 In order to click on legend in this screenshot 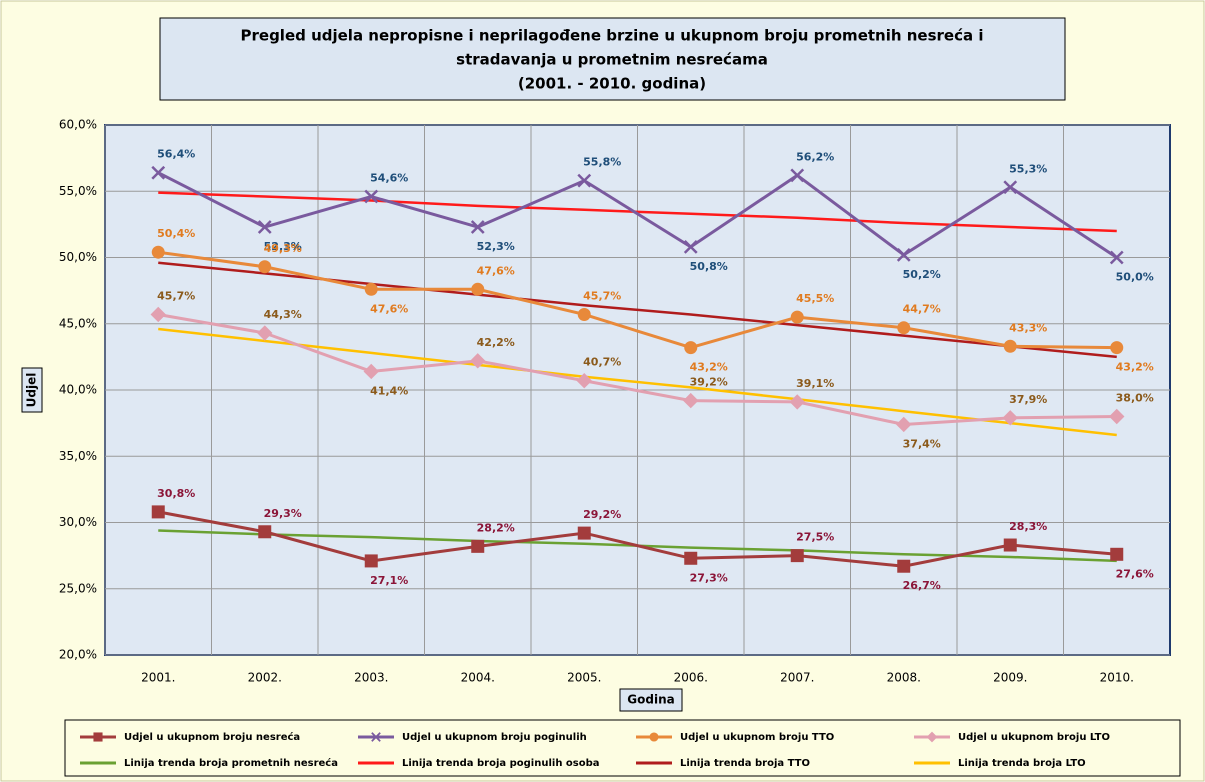, I will do `click(622, 748)`.